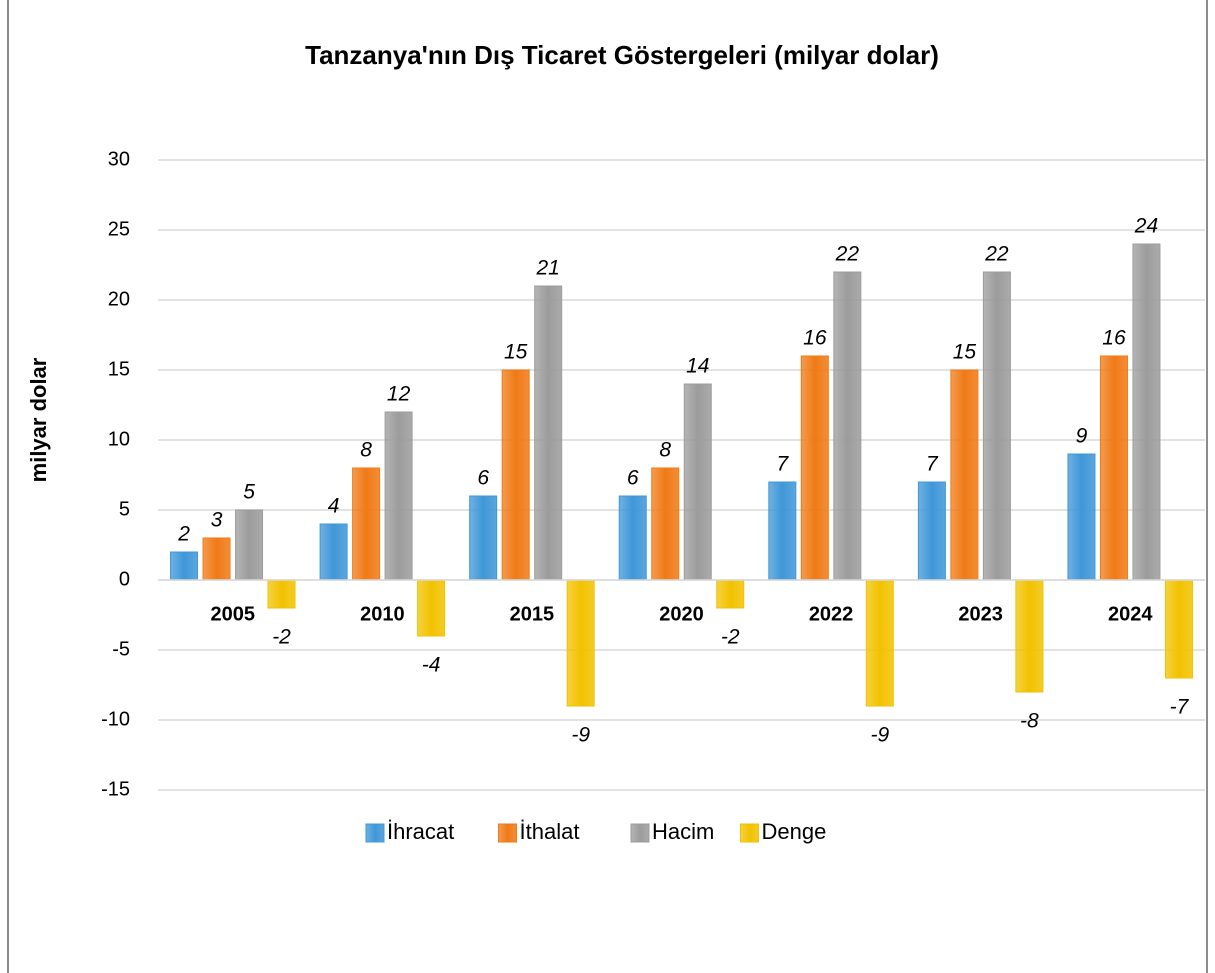 The width and height of the screenshot is (1215, 973). What do you see at coordinates (217, 520) in the screenshot?
I see `data-label: 3` at bounding box center [217, 520].